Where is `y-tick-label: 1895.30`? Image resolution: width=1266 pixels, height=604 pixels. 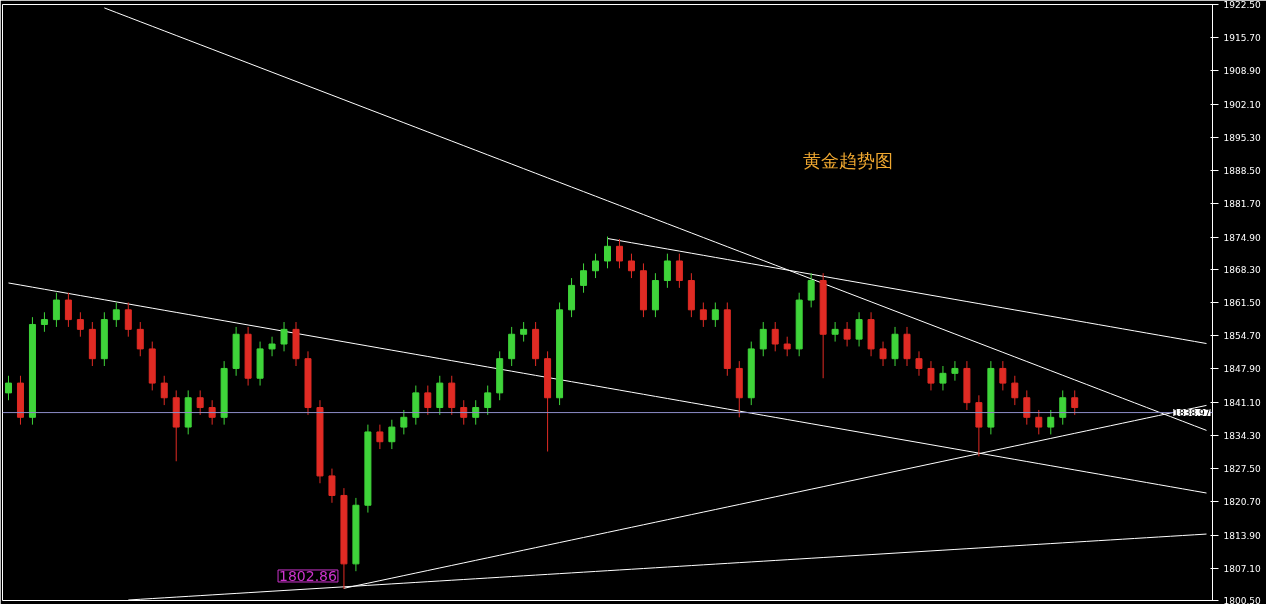 y-tick-label: 1895.30 is located at coordinates (1242, 137).